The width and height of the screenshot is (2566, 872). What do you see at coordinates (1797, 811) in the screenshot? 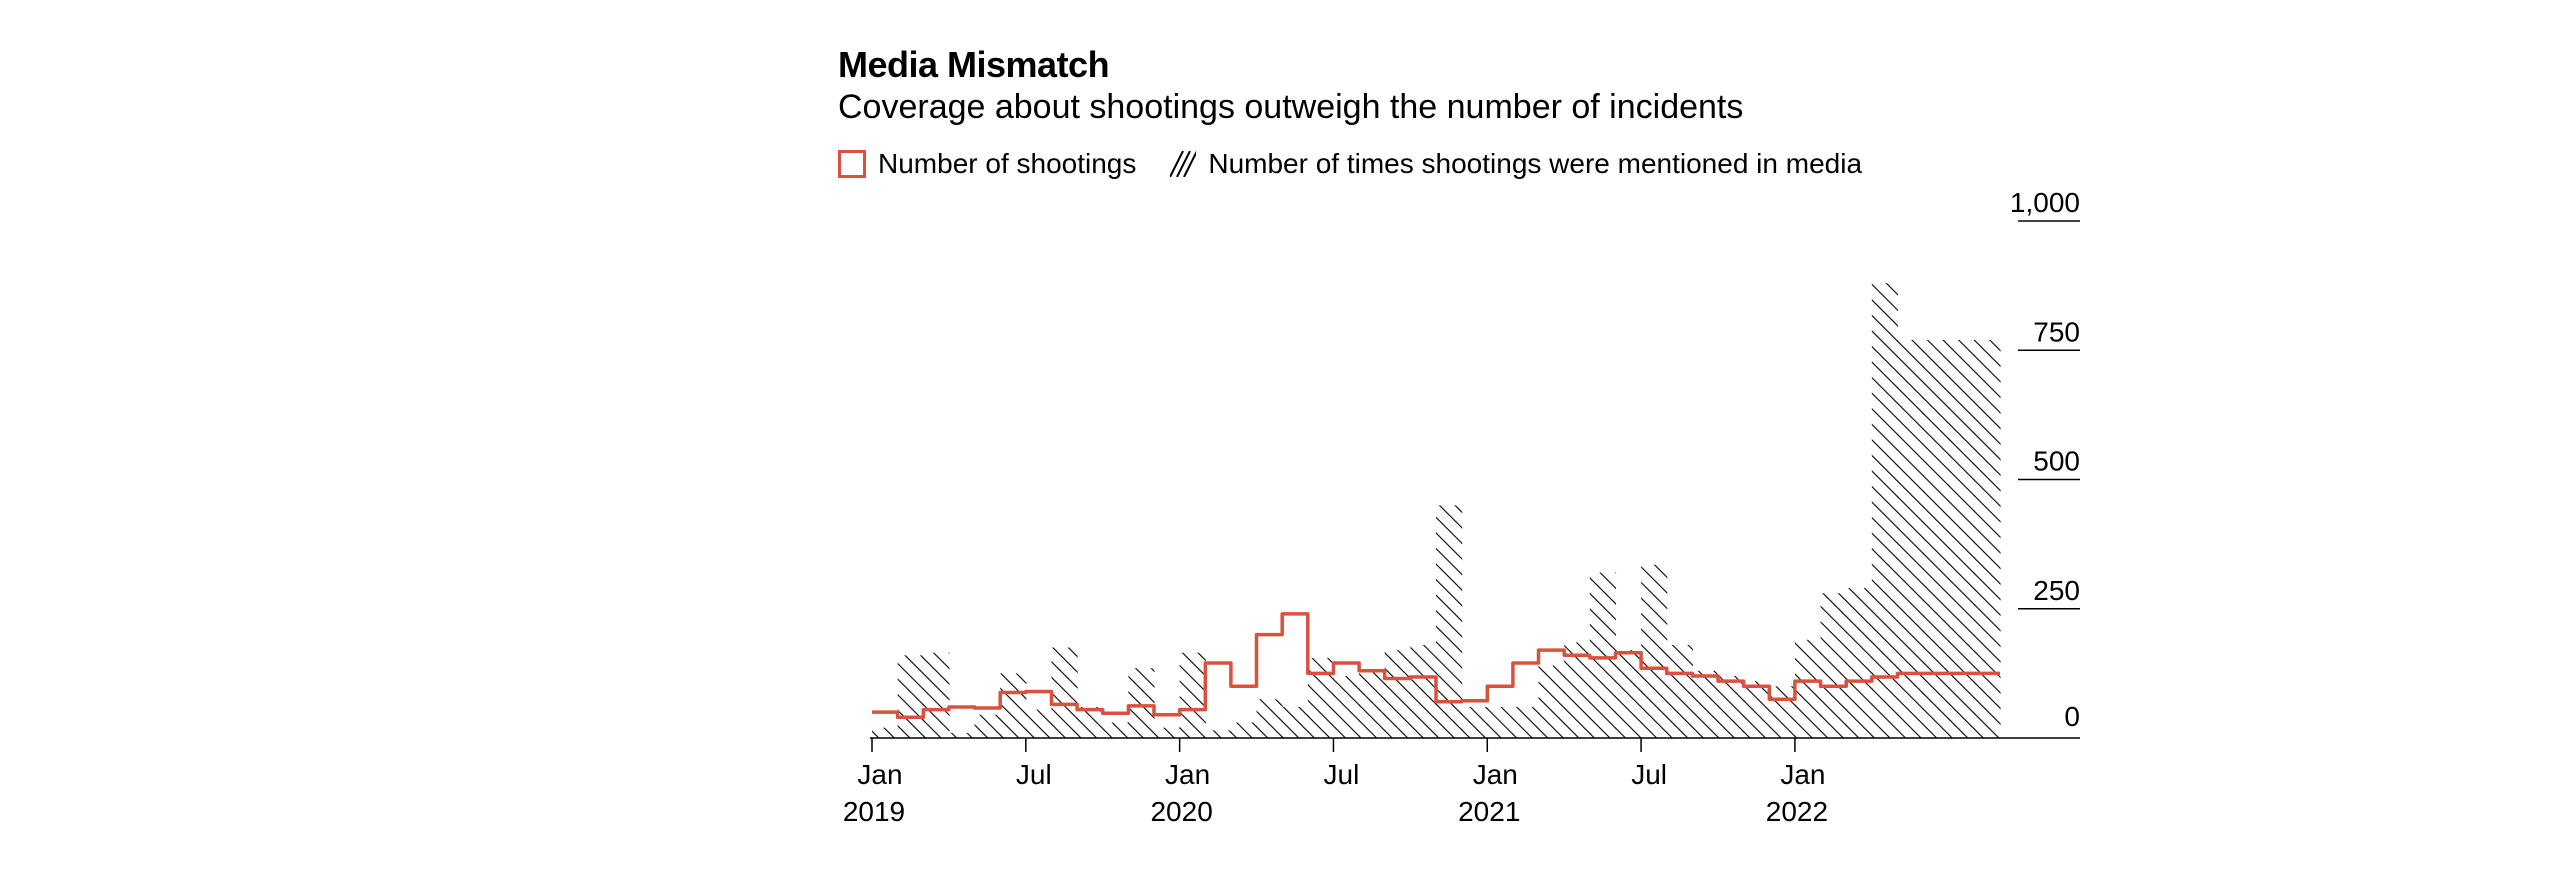
I see `x-tick-year-label: 2022` at bounding box center [1797, 811].